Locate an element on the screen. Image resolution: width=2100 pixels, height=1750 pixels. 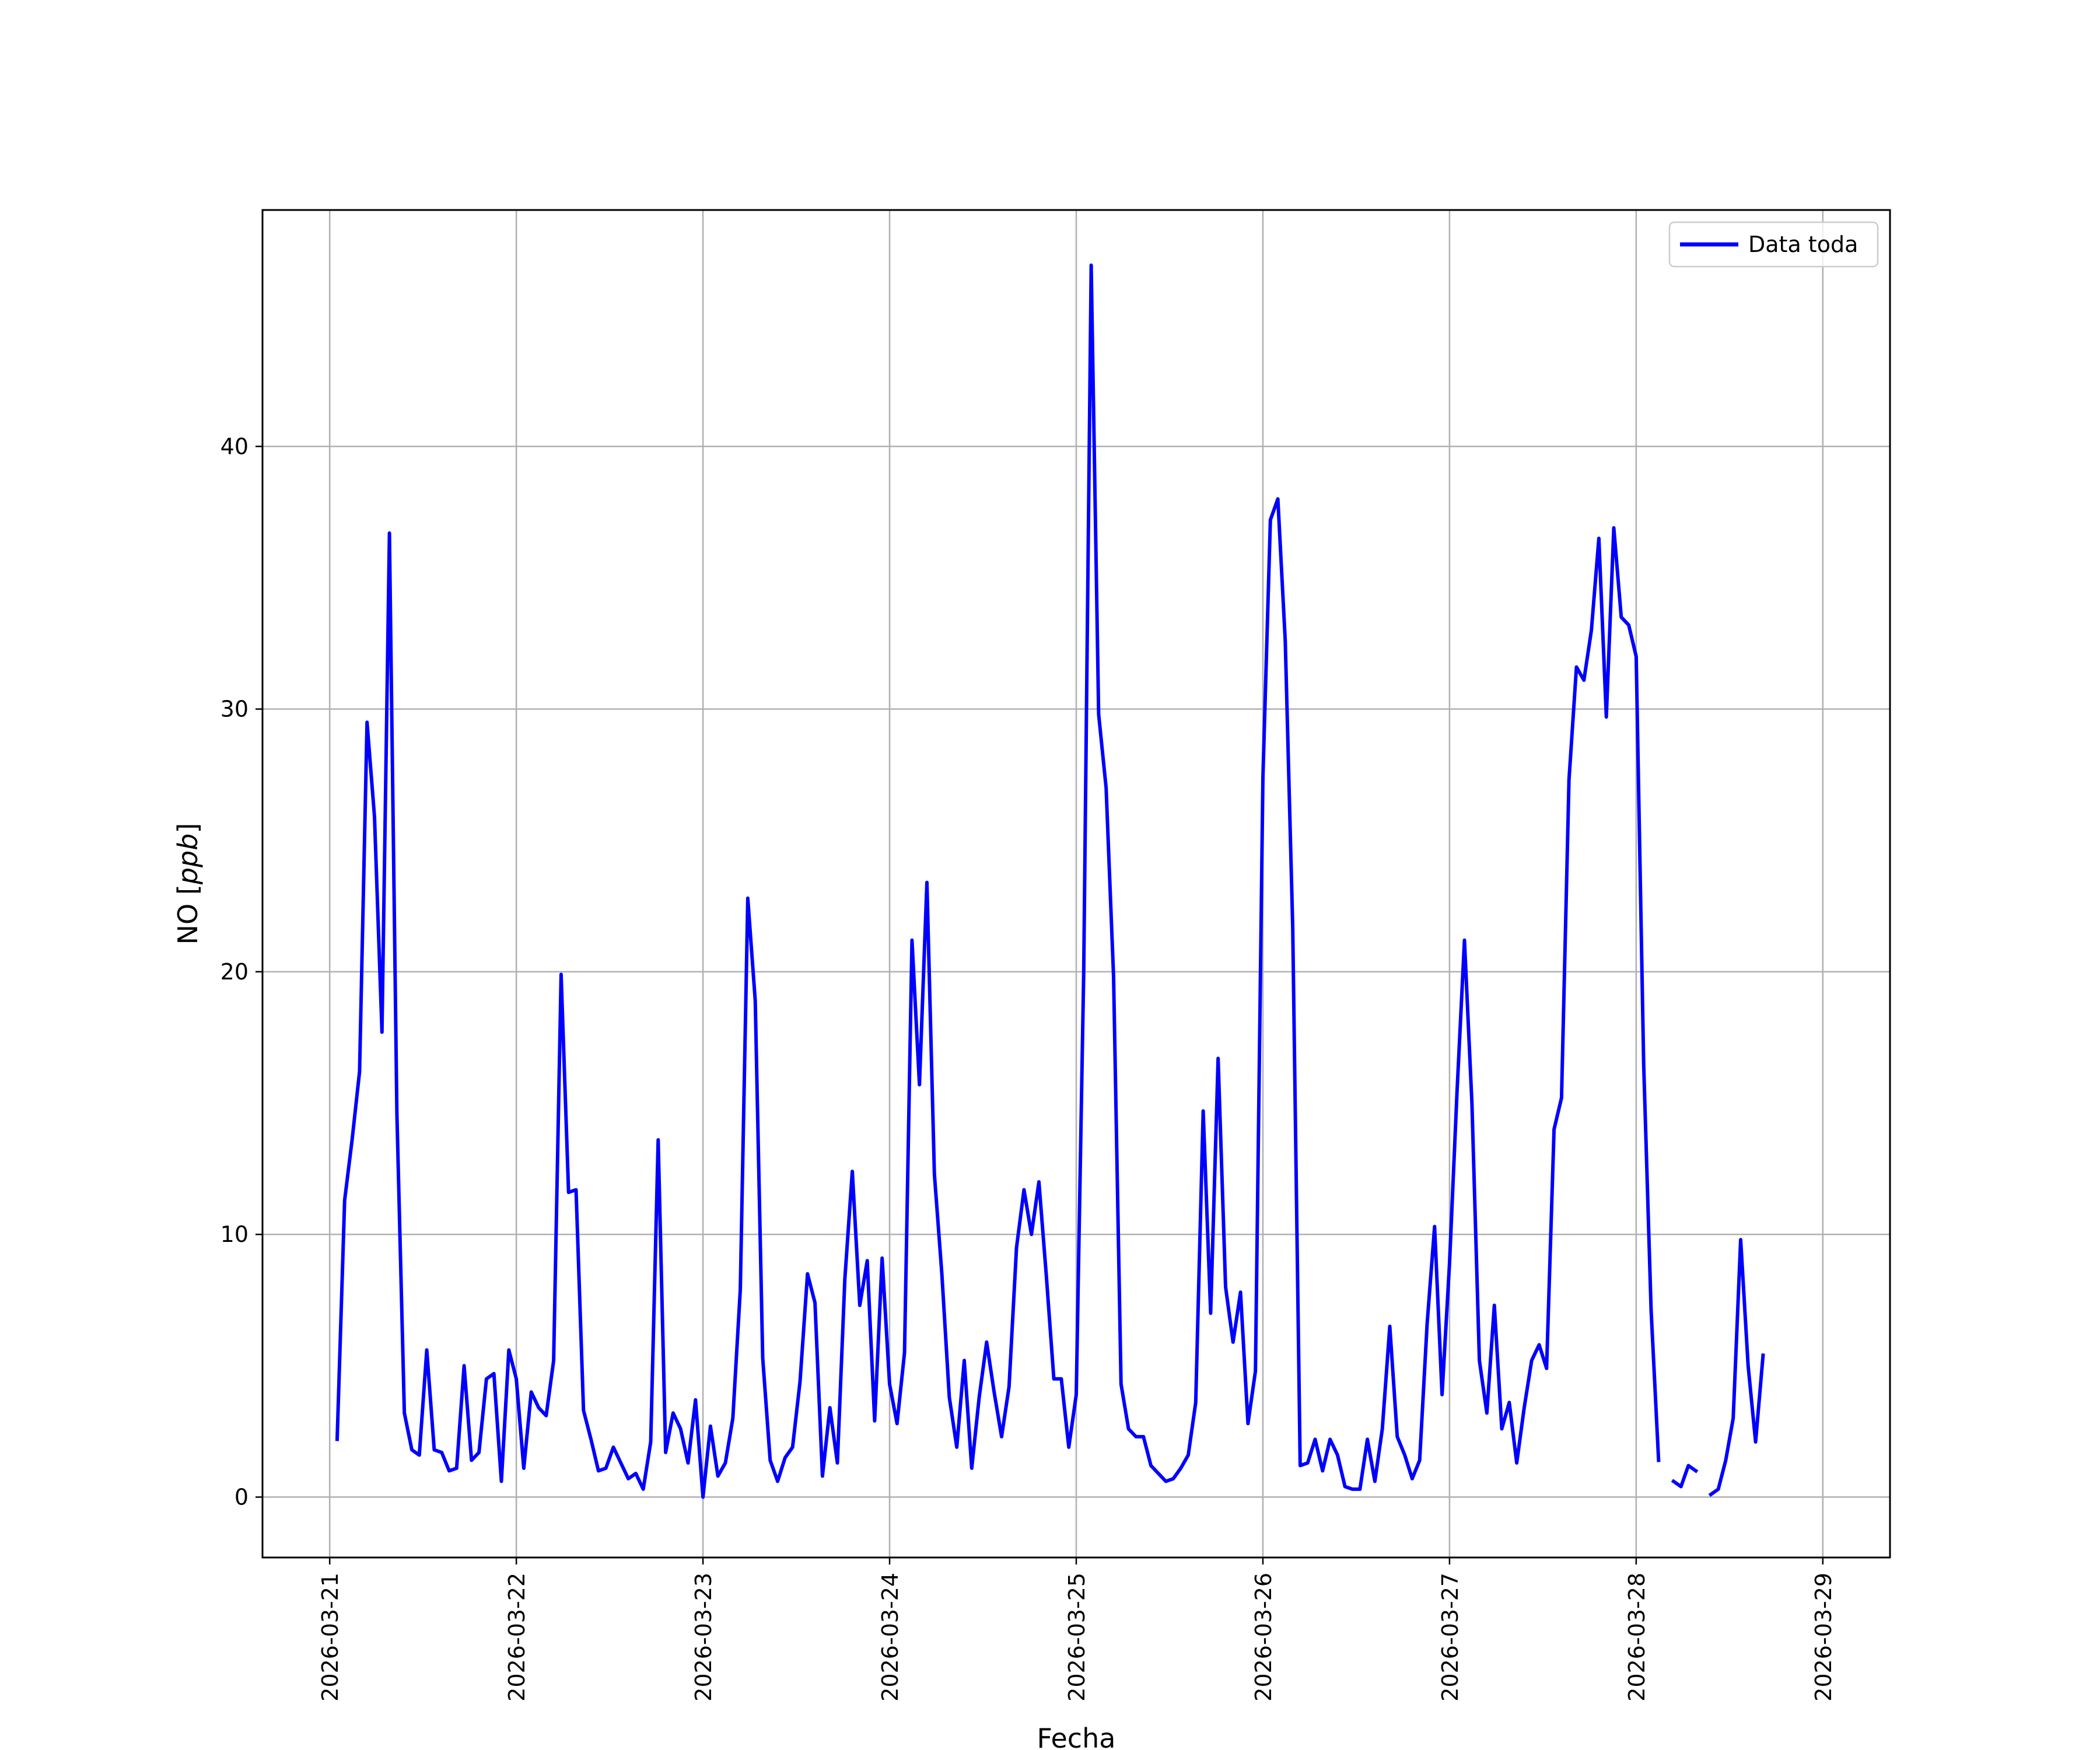
legend: Data toda is located at coordinates (1773, 244).